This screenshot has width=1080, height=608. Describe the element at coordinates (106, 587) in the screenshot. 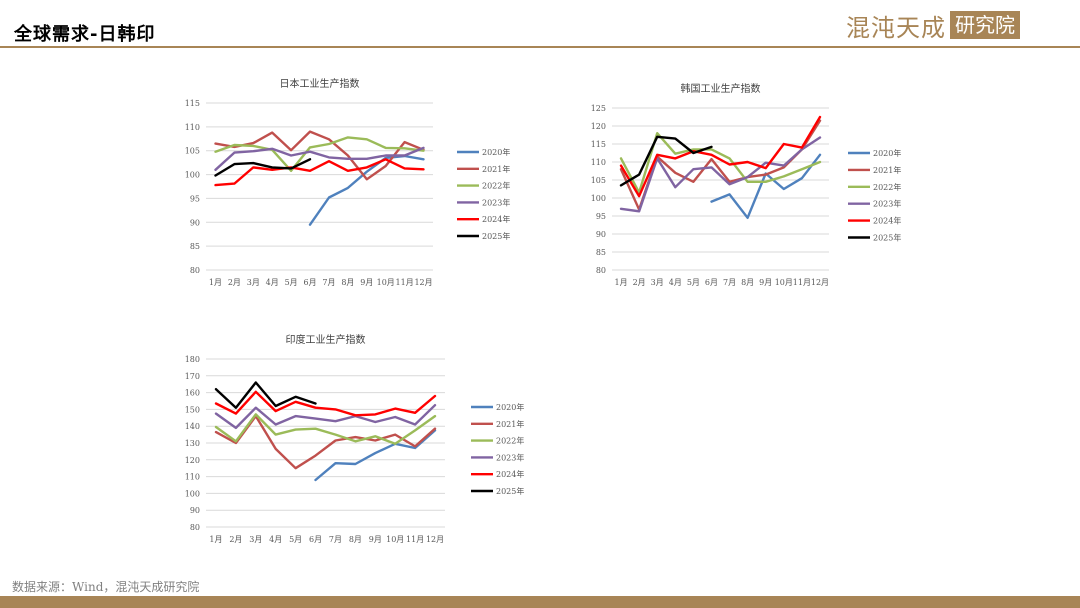

I see `data-source-note: 数据来源：Wind，混沌天成研究院` at that location.